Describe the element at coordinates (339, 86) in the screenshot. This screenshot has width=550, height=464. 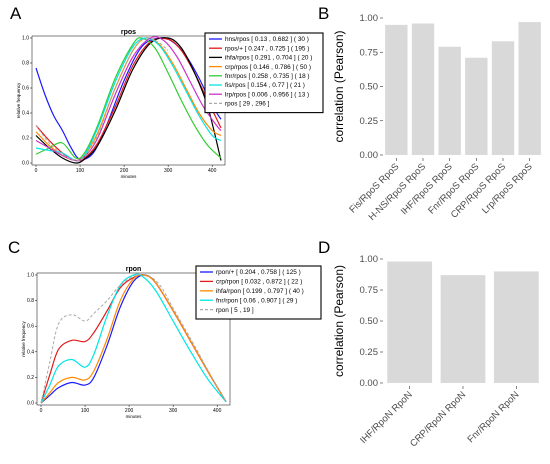
I see `y-axis-label-correlation-b: correlation (Pearson)` at that location.